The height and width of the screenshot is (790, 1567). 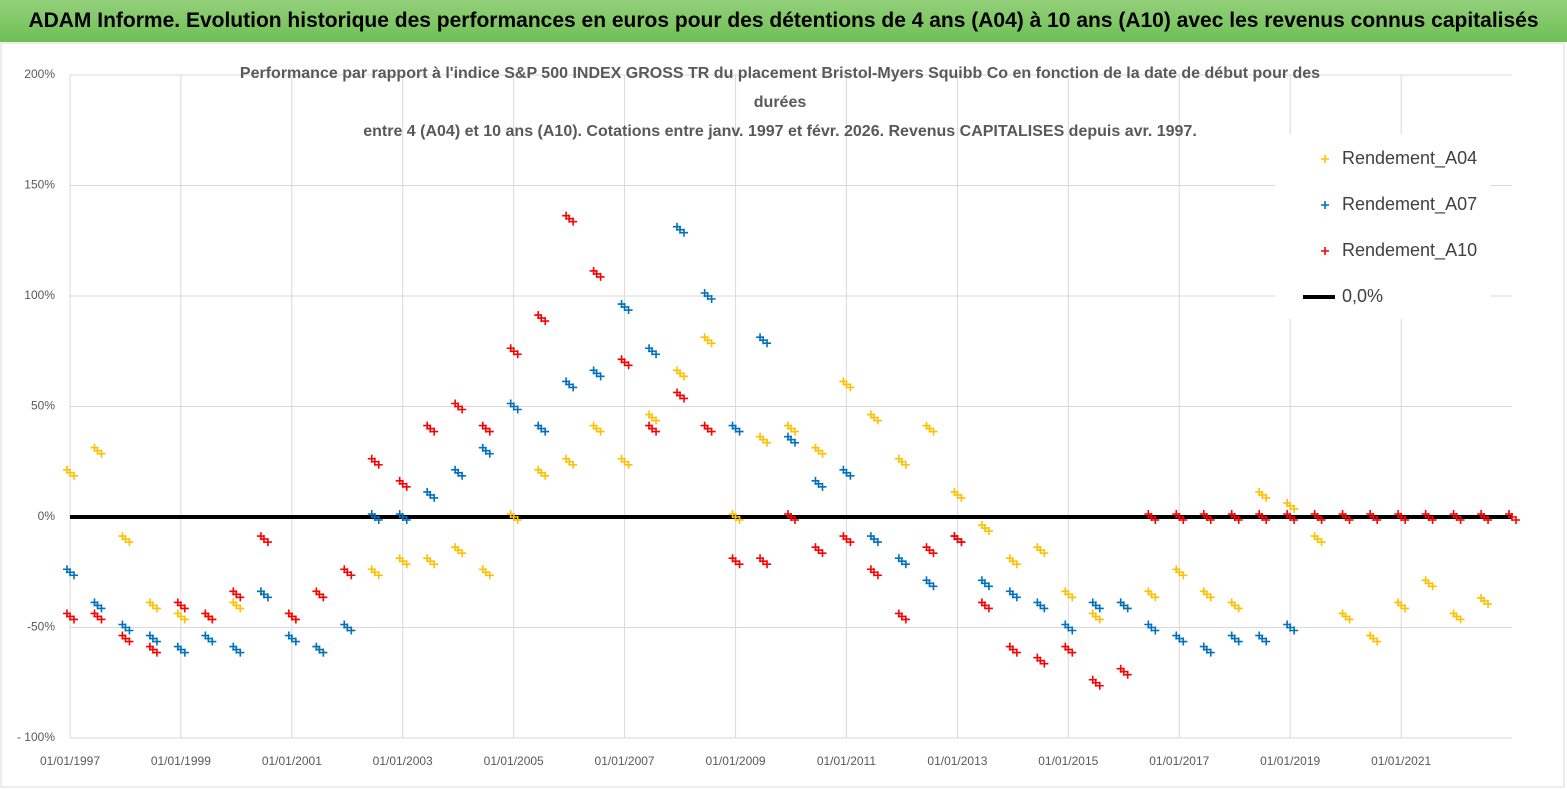 I want to click on x-tick-label: 01/01/2013, so click(x=957, y=761).